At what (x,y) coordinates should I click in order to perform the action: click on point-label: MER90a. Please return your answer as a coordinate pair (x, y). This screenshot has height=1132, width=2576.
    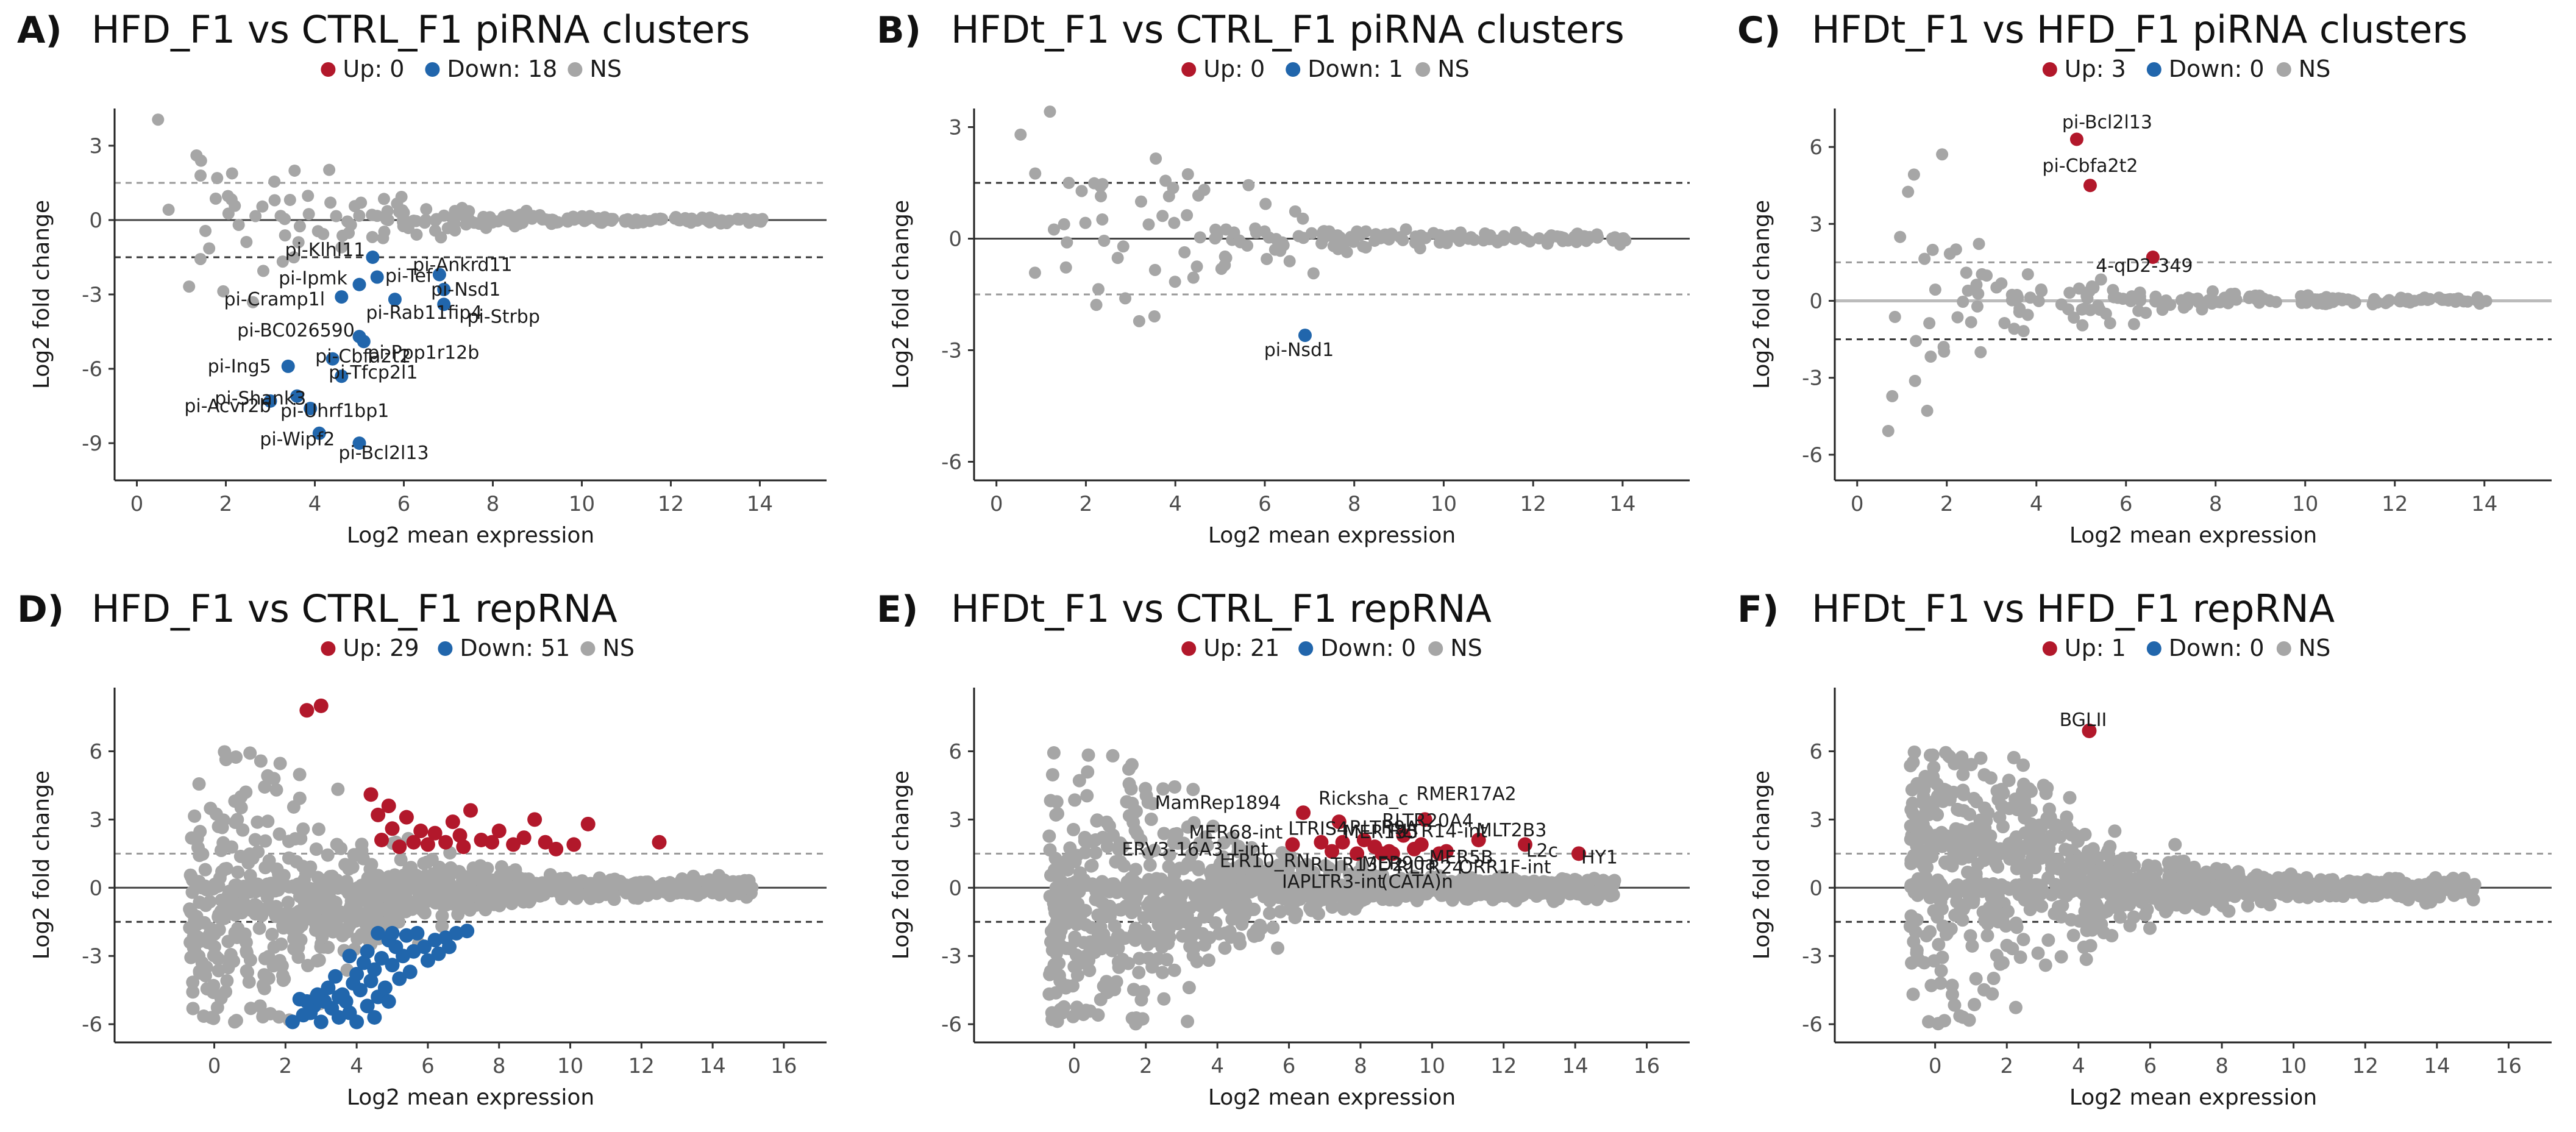
    Looking at the image, I should click on (1399, 864).